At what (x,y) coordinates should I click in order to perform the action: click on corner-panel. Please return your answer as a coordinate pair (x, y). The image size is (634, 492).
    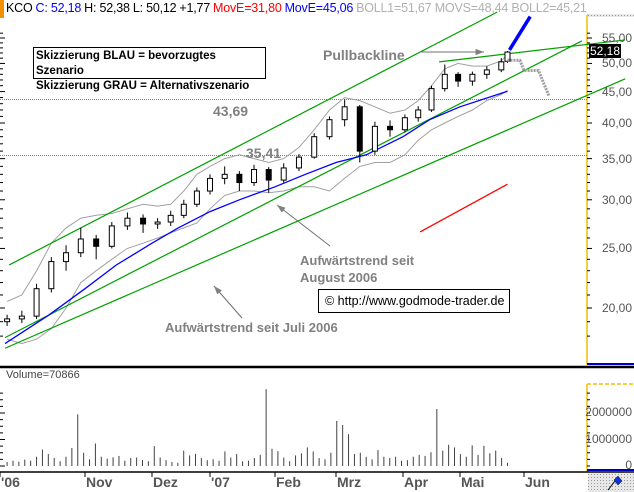
    Looking at the image, I should click on (611, 482).